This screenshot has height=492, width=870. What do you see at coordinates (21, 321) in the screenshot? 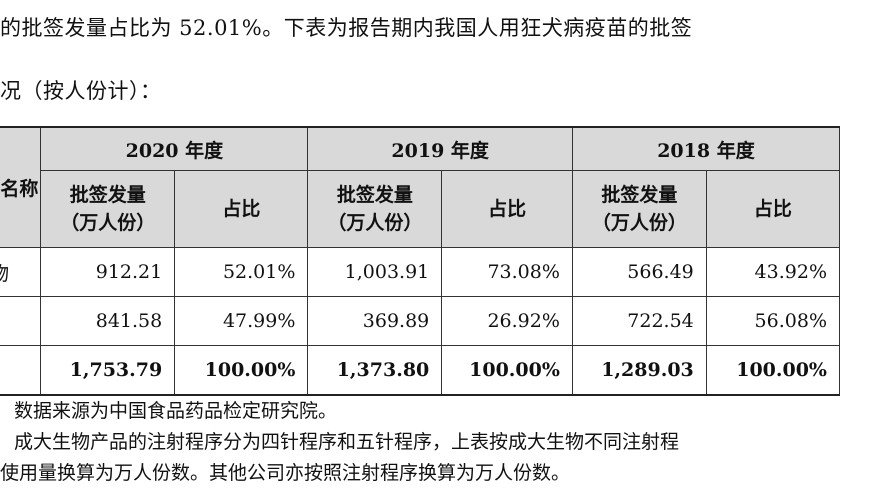
I see `row-name: 他` at bounding box center [21, 321].